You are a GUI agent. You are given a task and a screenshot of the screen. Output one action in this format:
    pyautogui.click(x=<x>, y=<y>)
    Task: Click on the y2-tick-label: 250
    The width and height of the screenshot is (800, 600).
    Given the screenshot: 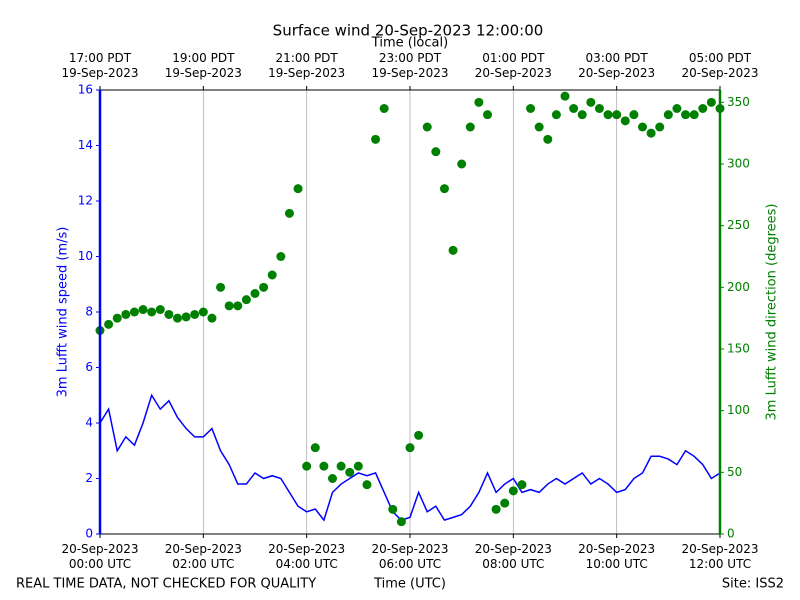 What is the action you would take?
    pyautogui.click(x=738, y=225)
    